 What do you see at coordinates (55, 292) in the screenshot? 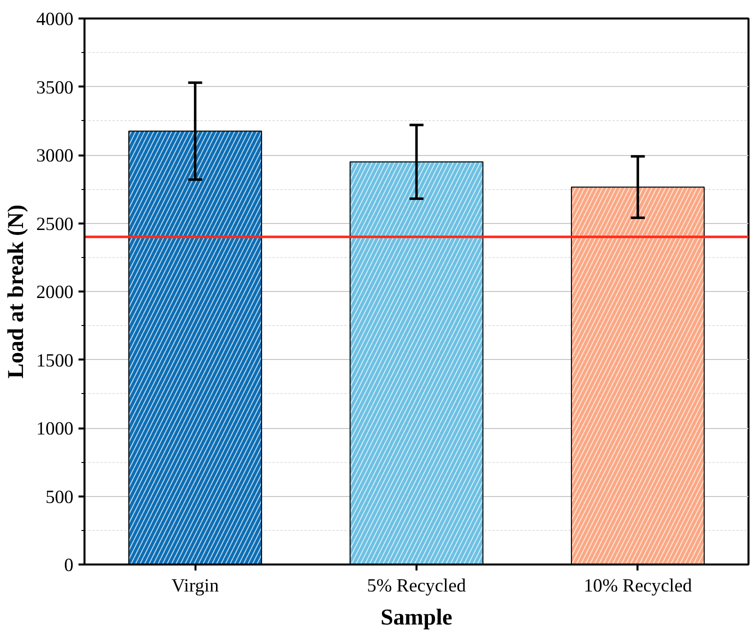
I see `y-tick-label: 2000` at bounding box center [55, 292].